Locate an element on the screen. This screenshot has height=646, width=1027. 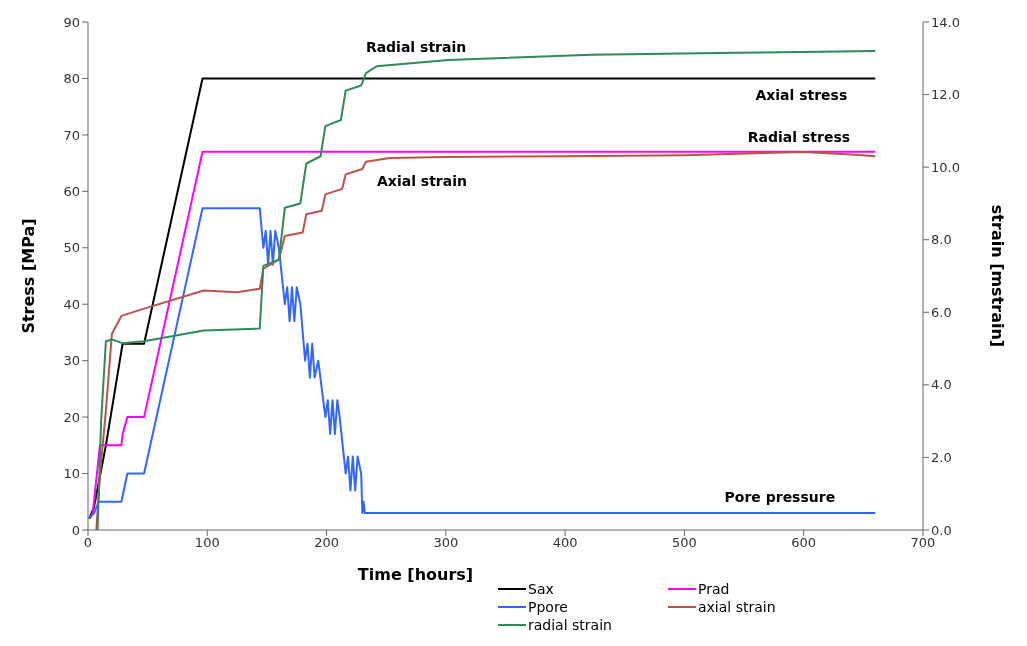
annotation: Radial stress is located at coordinates (799, 136).